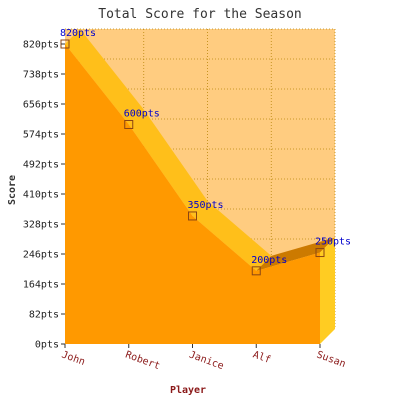 Image resolution: width=400 pixels, height=400 pixels. What do you see at coordinates (47, 345) in the screenshot?
I see `y-tick-label: 0pts` at bounding box center [47, 345].